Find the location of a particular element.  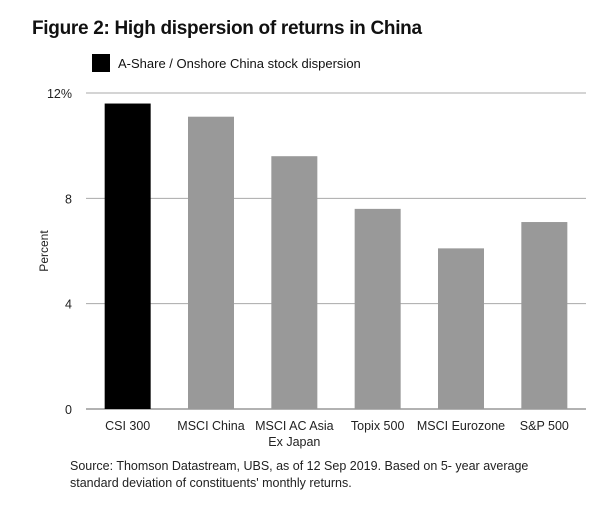

x-tick-label: MSCI AC Asia is located at coordinates (294, 426).